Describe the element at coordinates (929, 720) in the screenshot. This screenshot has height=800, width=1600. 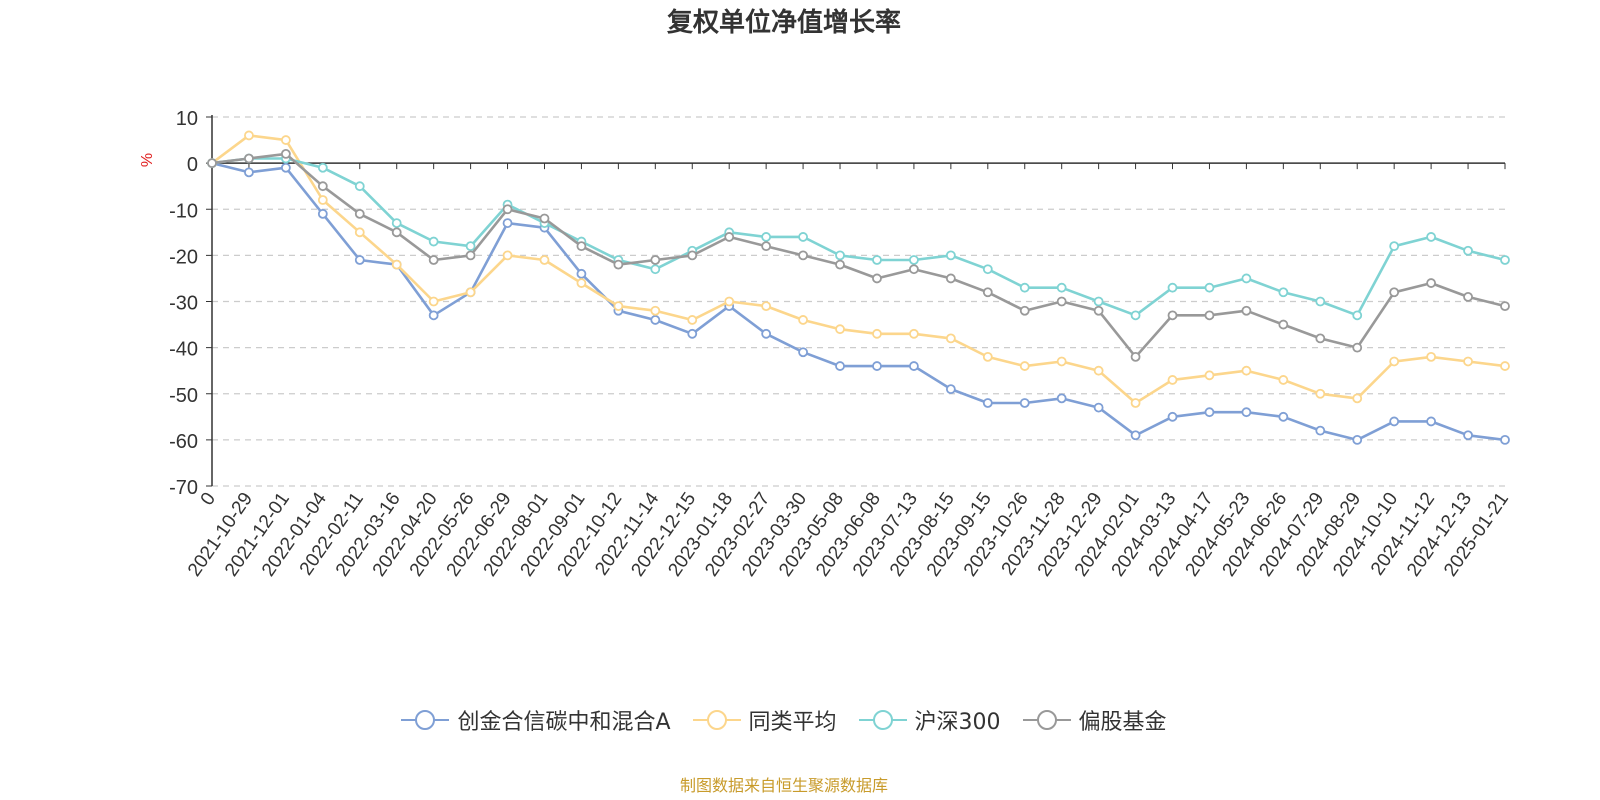
I see `legend-item: 沪深300` at that location.